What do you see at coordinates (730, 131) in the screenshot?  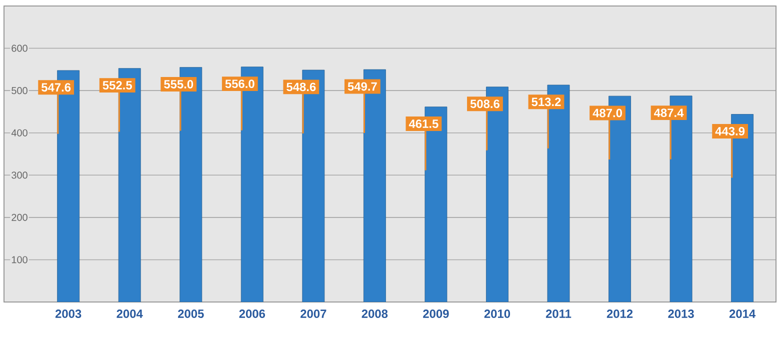 I see `data-label: 443.9` at bounding box center [730, 131].